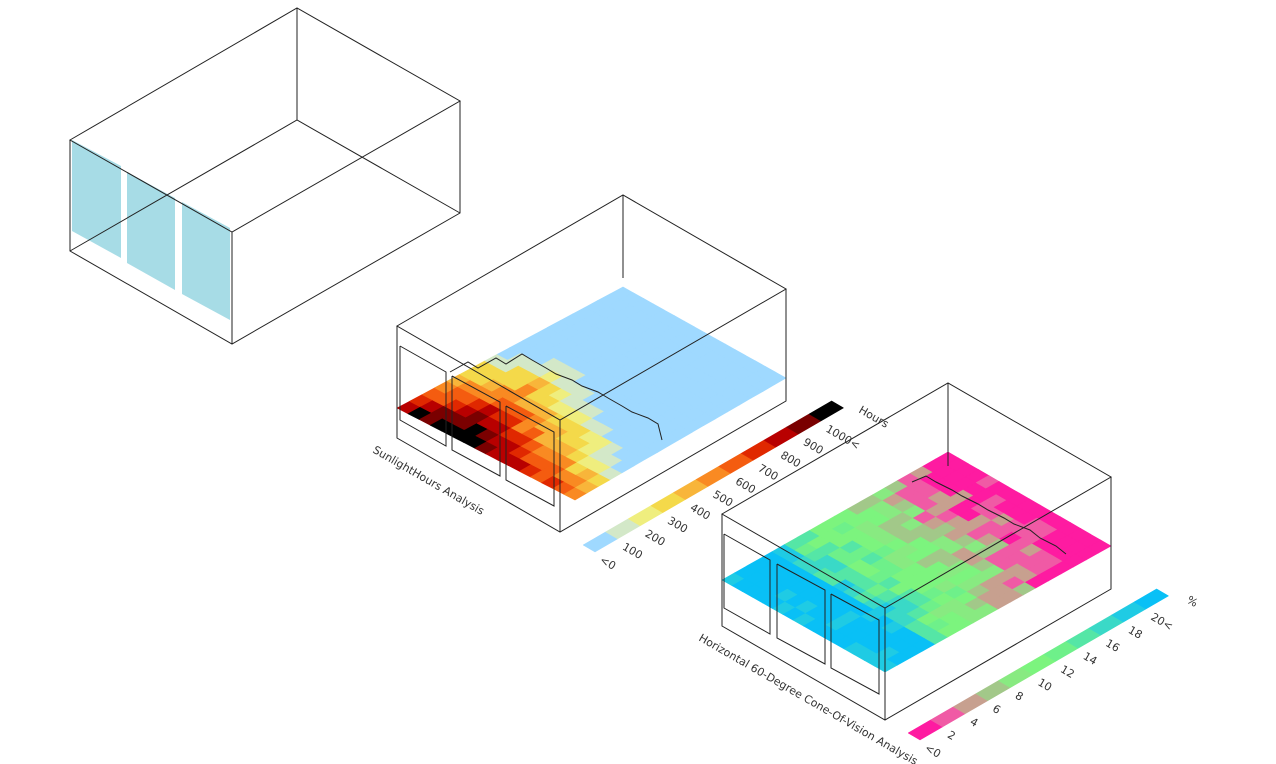 The height and width of the screenshot is (764, 1276). I want to click on sunlight-analysis-label: SunlightHours Analysis, so click(429, 480).